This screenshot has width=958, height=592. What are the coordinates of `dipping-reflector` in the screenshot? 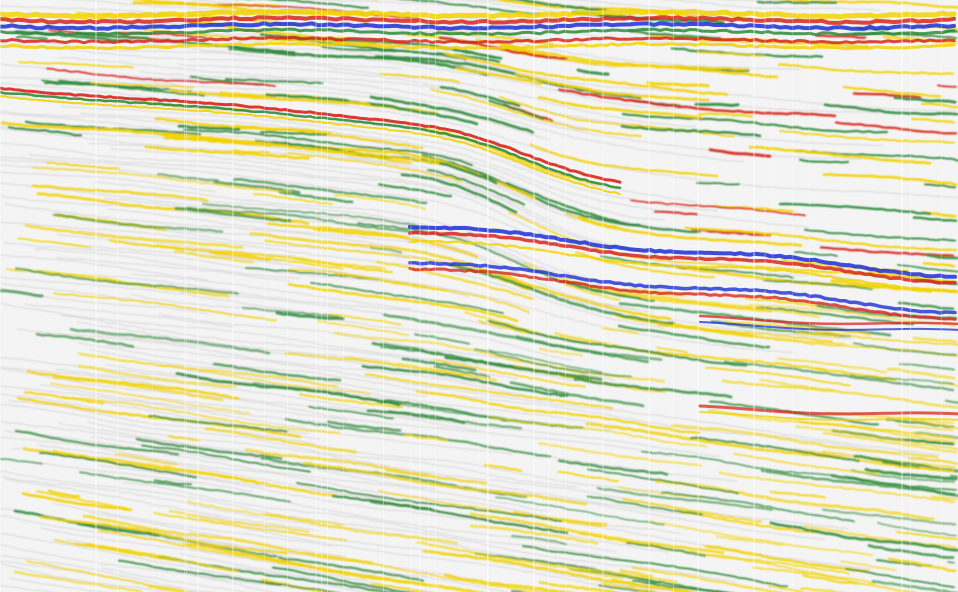 It's located at (311, 135).